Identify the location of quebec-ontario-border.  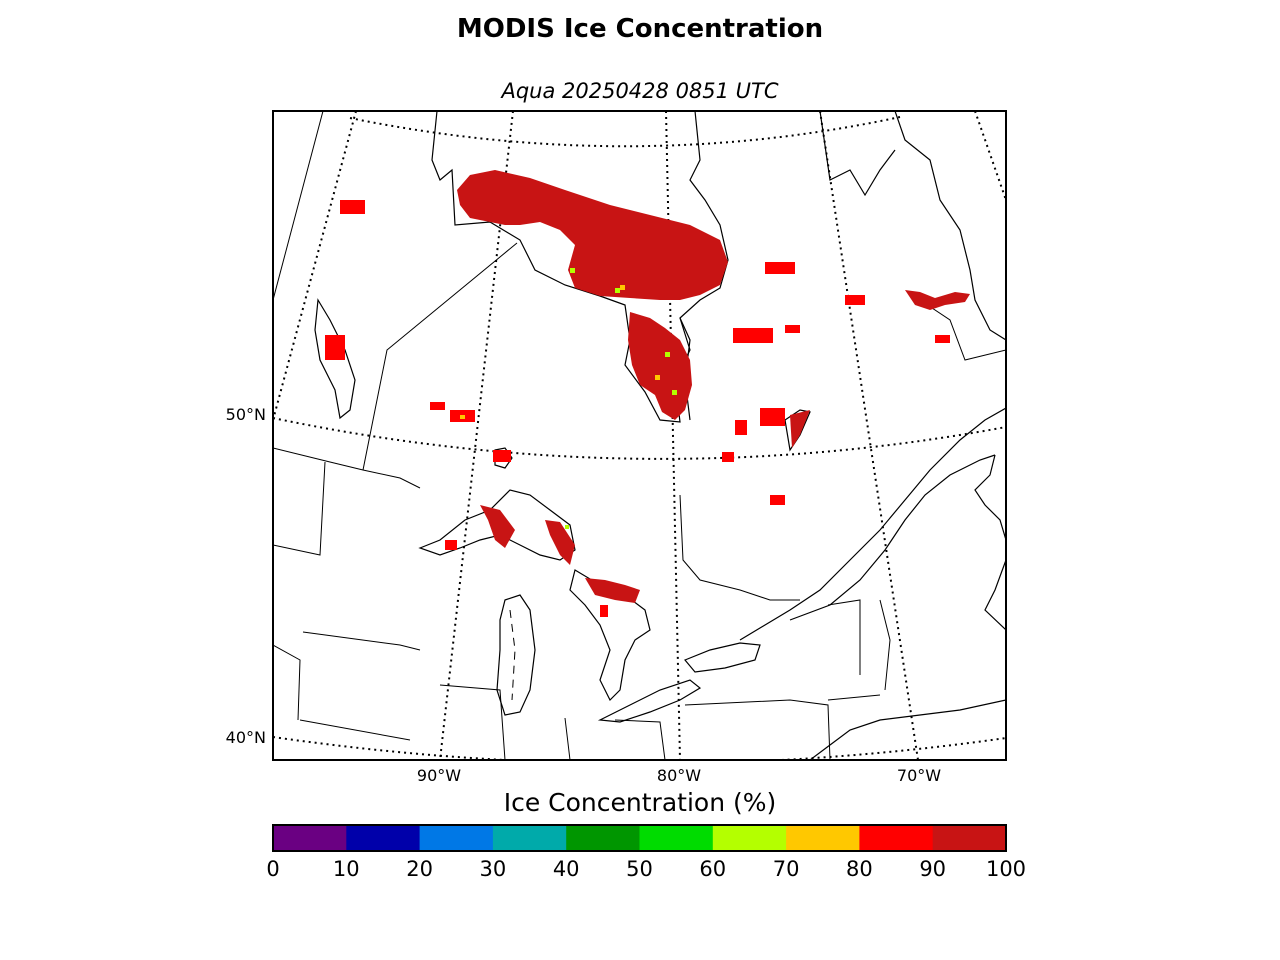
(739, 547).